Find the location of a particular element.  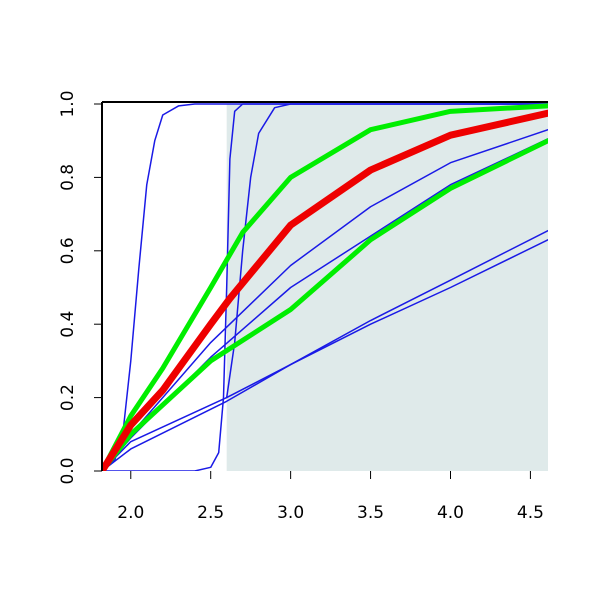

x-tick-label: 2.0 is located at coordinates (130, 513).